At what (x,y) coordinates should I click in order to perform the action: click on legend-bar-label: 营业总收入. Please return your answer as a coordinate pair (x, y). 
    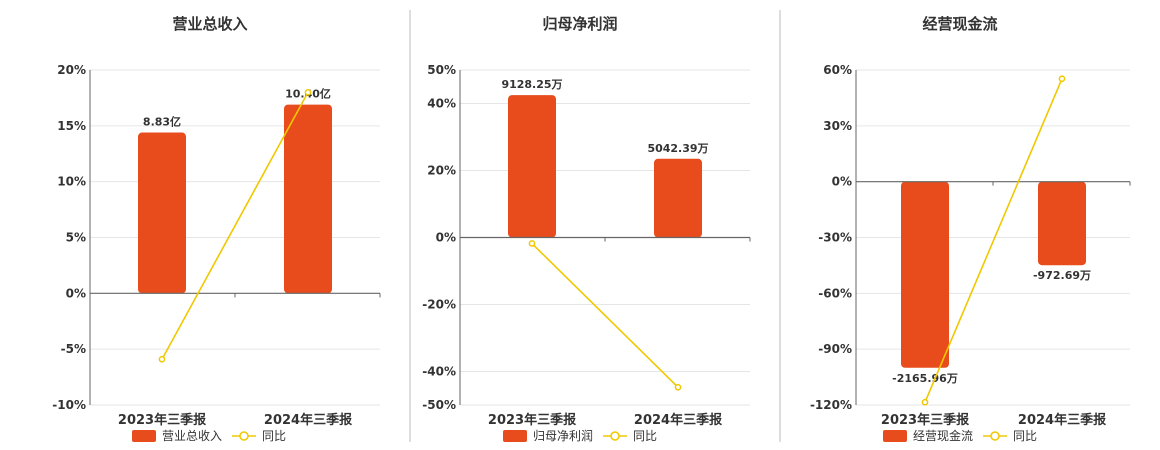
    Looking at the image, I should click on (192, 436).